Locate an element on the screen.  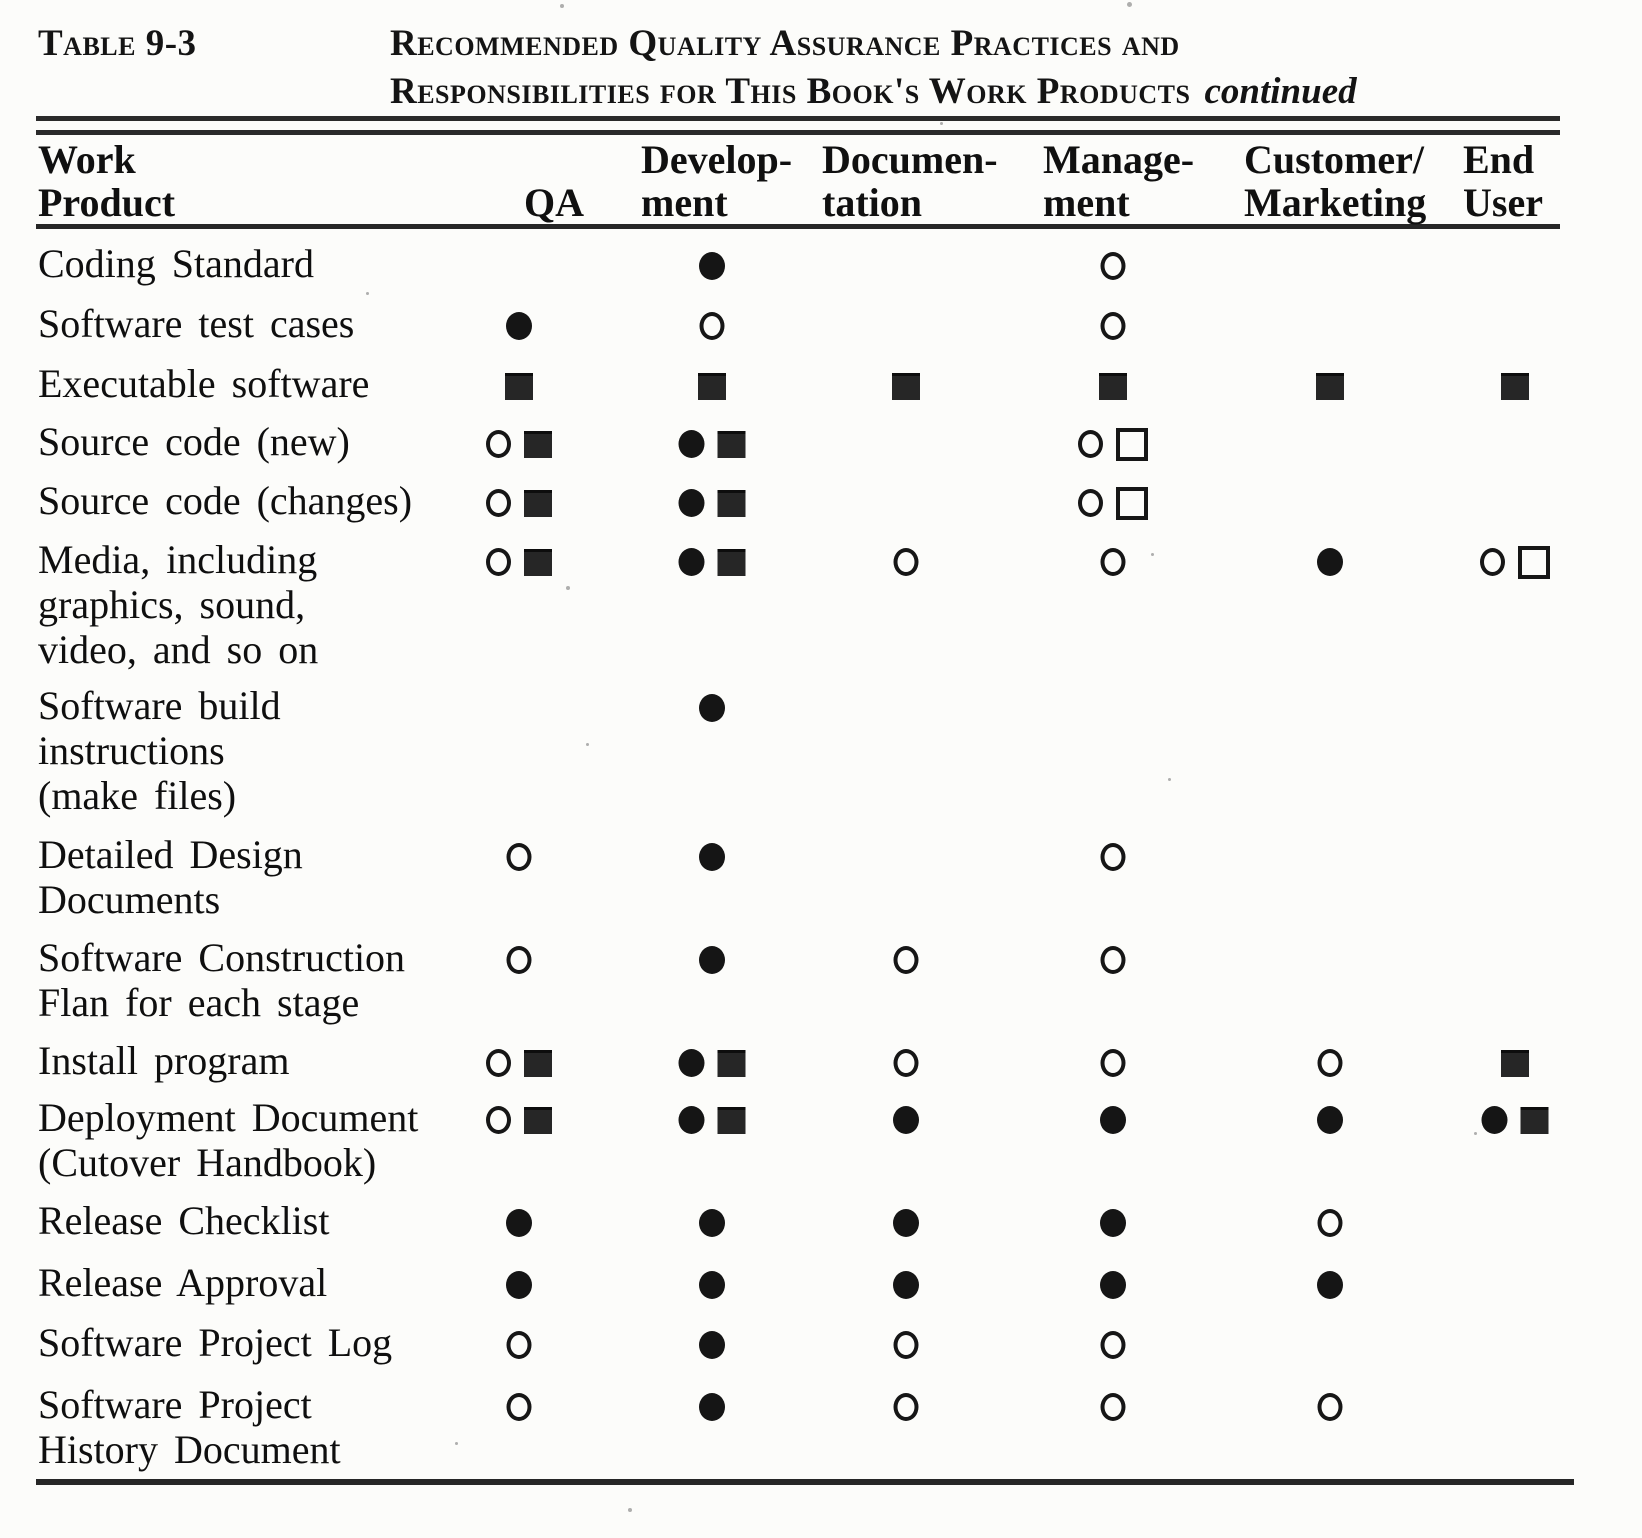
open-square-icon is located at coordinates (1534, 562).